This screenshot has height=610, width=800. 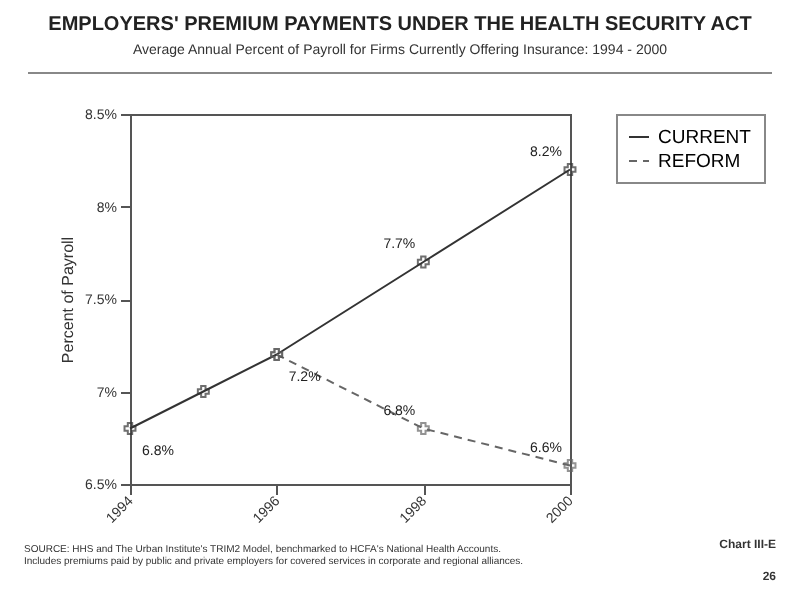 I want to click on legend-label: REFORM, so click(x=699, y=162).